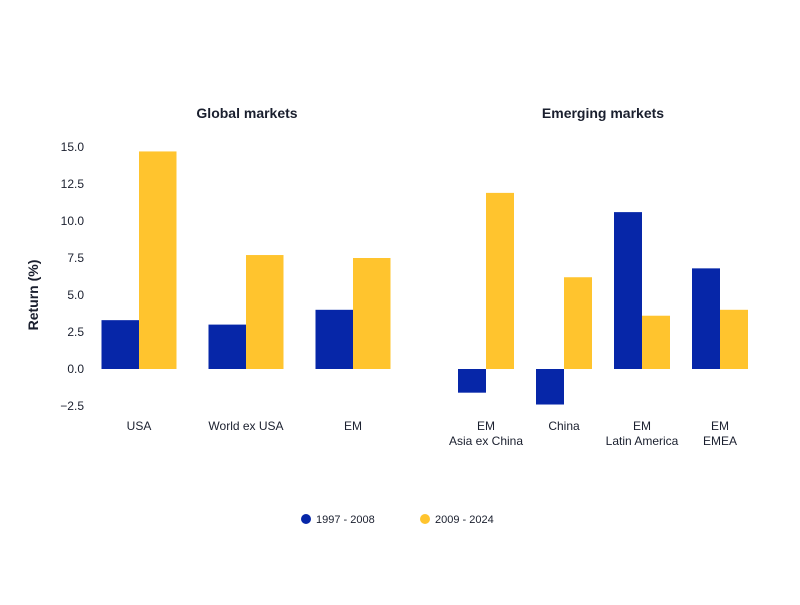  What do you see at coordinates (720, 441) in the screenshot?
I see `category-label: EMEA` at bounding box center [720, 441].